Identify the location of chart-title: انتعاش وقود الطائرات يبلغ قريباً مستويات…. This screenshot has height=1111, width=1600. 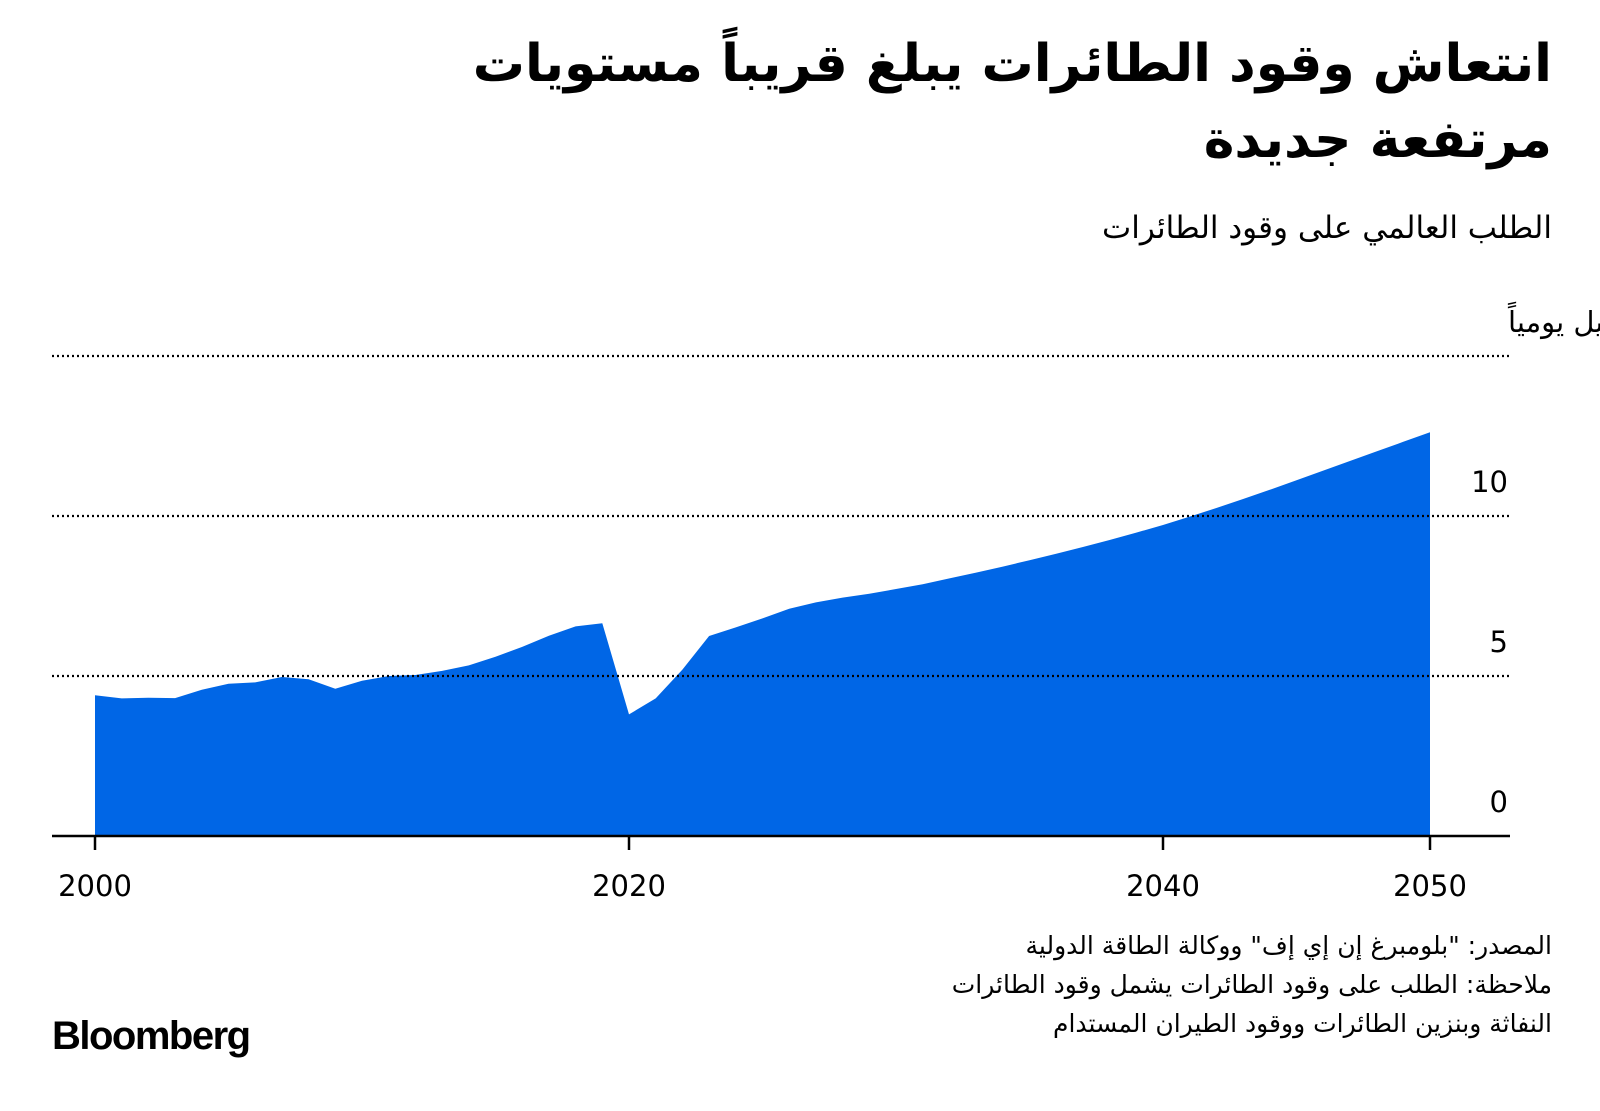
(1012, 102).